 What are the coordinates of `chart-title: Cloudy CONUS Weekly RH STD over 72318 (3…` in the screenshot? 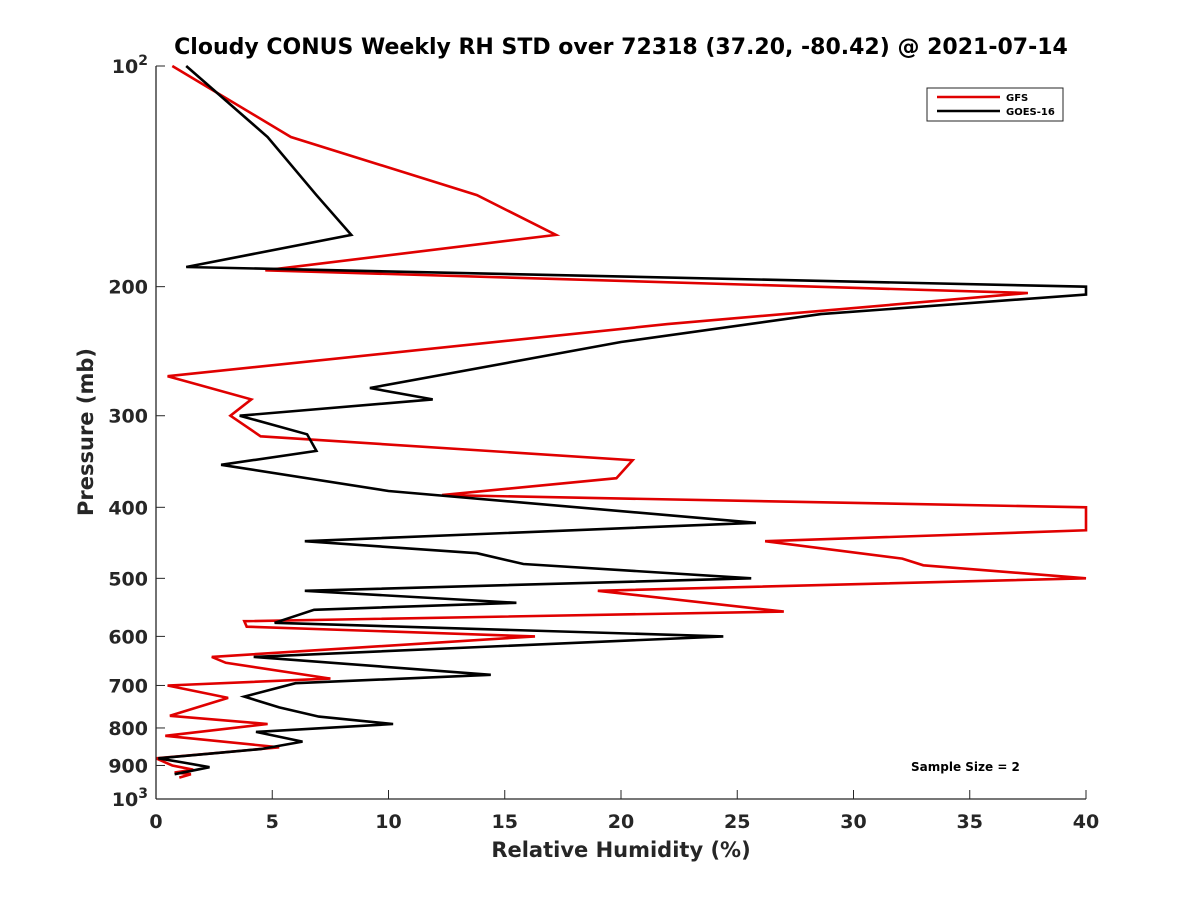 It's located at (621, 47).